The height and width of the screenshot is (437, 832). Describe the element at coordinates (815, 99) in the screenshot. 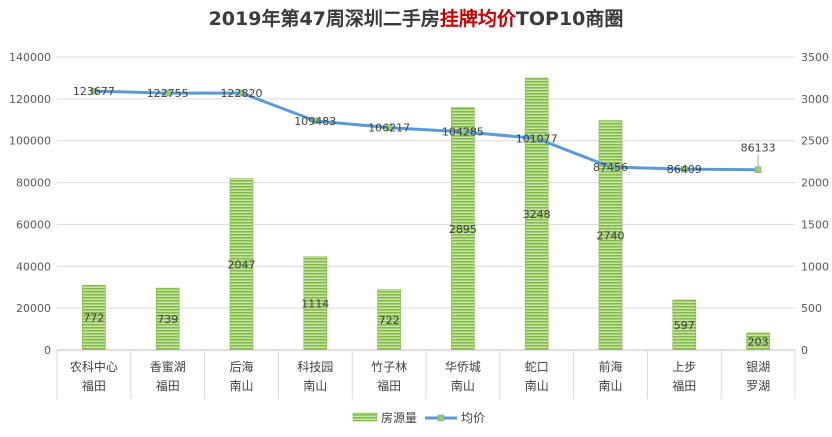

I see `right-axis-tick-label: 3000` at that location.